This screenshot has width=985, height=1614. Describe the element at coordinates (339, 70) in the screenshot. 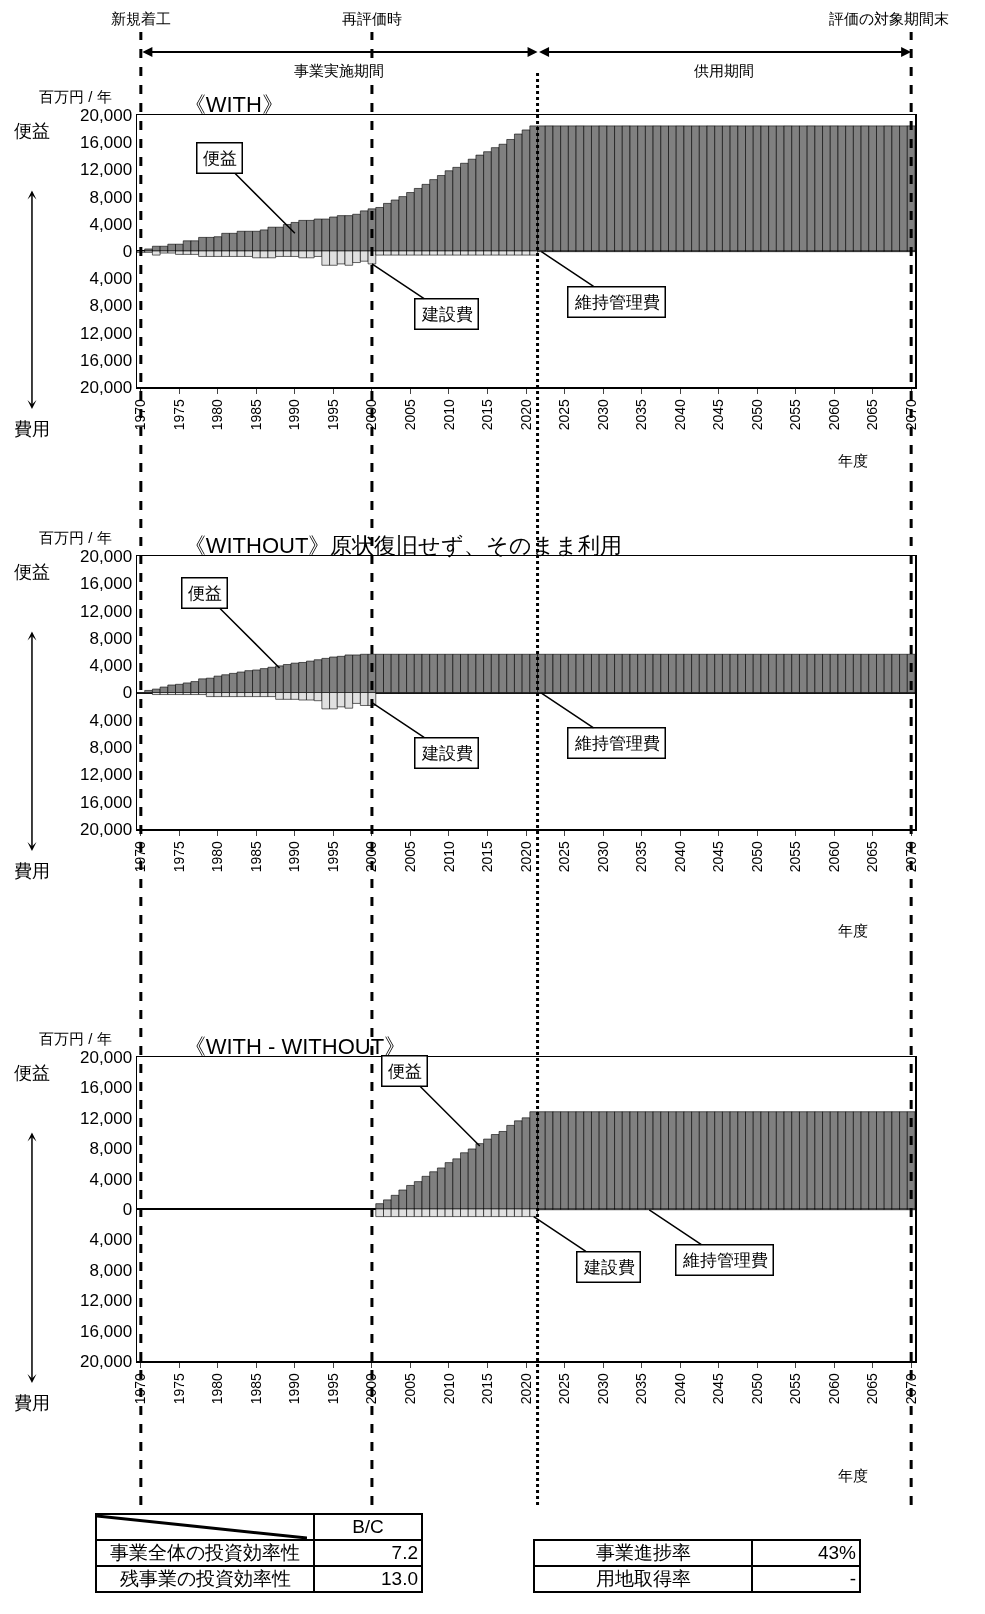

I see `text: 事業実施期間` at that location.